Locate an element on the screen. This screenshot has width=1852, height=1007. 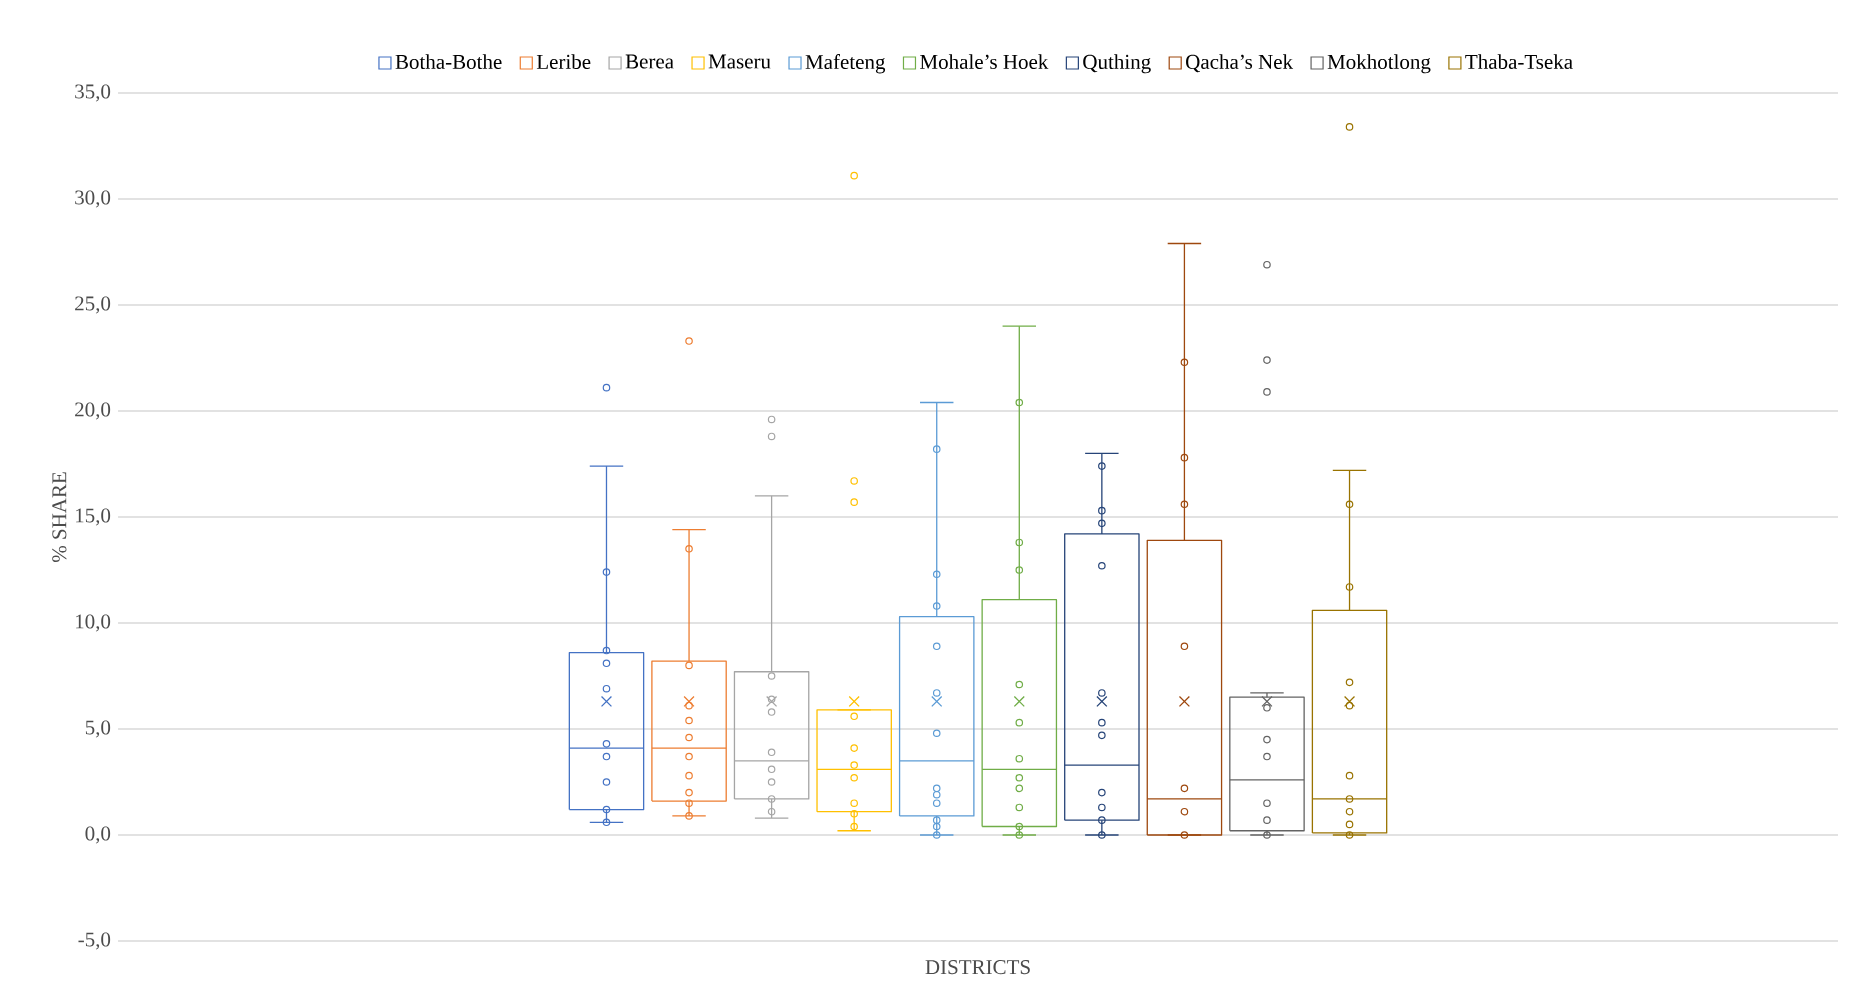
y-tick-label: 20,0 is located at coordinates (93, 411).